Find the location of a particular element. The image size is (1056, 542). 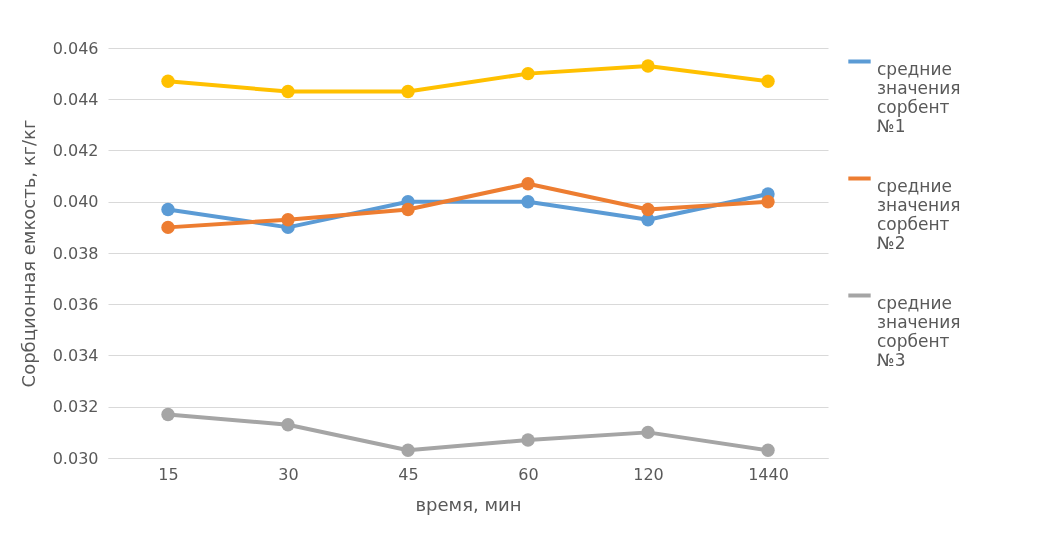

y-tick-label: 0.030 is located at coordinates (75, 458).